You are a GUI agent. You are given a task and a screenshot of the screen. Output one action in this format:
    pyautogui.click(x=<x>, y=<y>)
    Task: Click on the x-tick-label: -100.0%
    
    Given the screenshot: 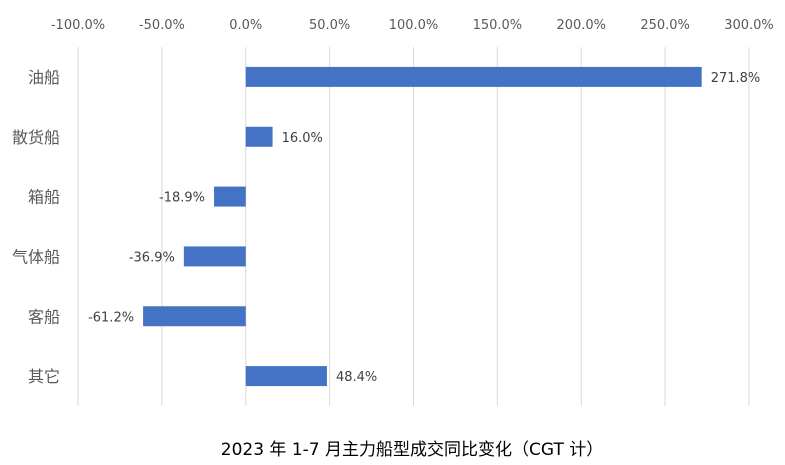 What is the action you would take?
    pyautogui.click(x=78, y=25)
    